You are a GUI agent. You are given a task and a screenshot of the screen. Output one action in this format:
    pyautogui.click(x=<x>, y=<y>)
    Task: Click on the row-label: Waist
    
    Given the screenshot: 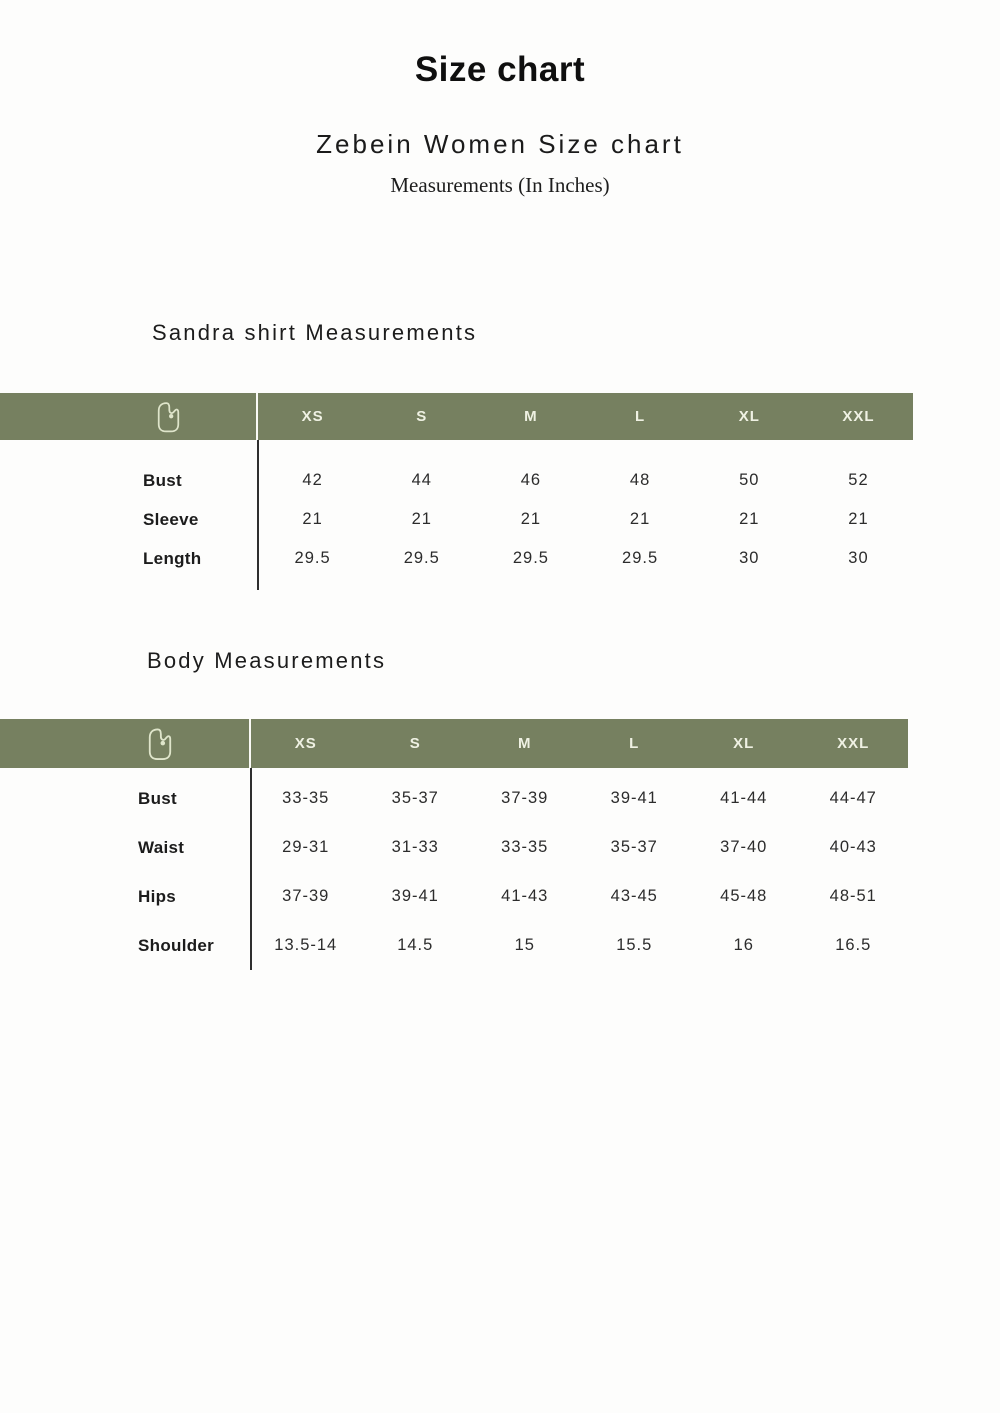 What is the action you would take?
    pyautogui.click(x=161, y=847)
    